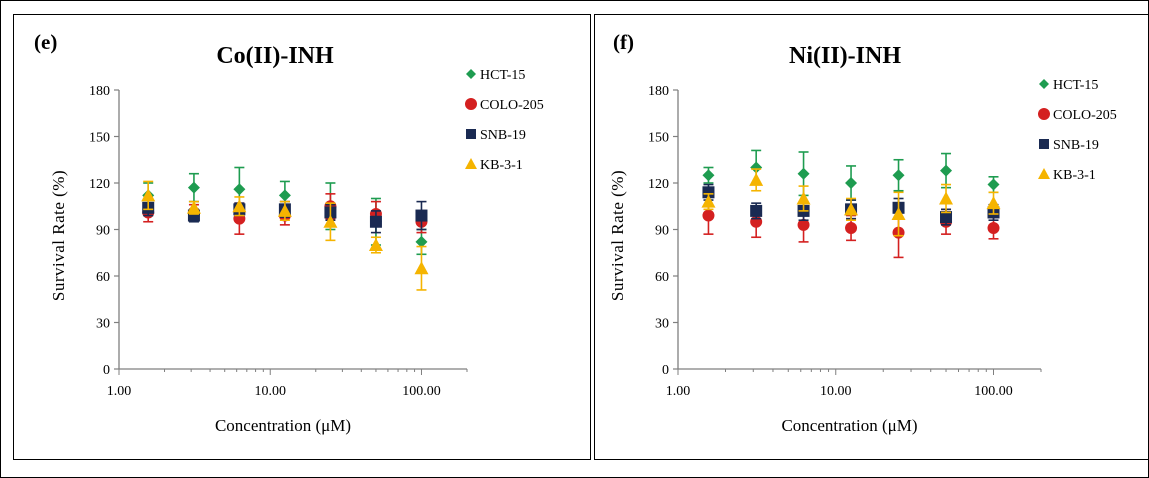  I want to click on chart-title: Co(II)-INH, so click(275, 56).